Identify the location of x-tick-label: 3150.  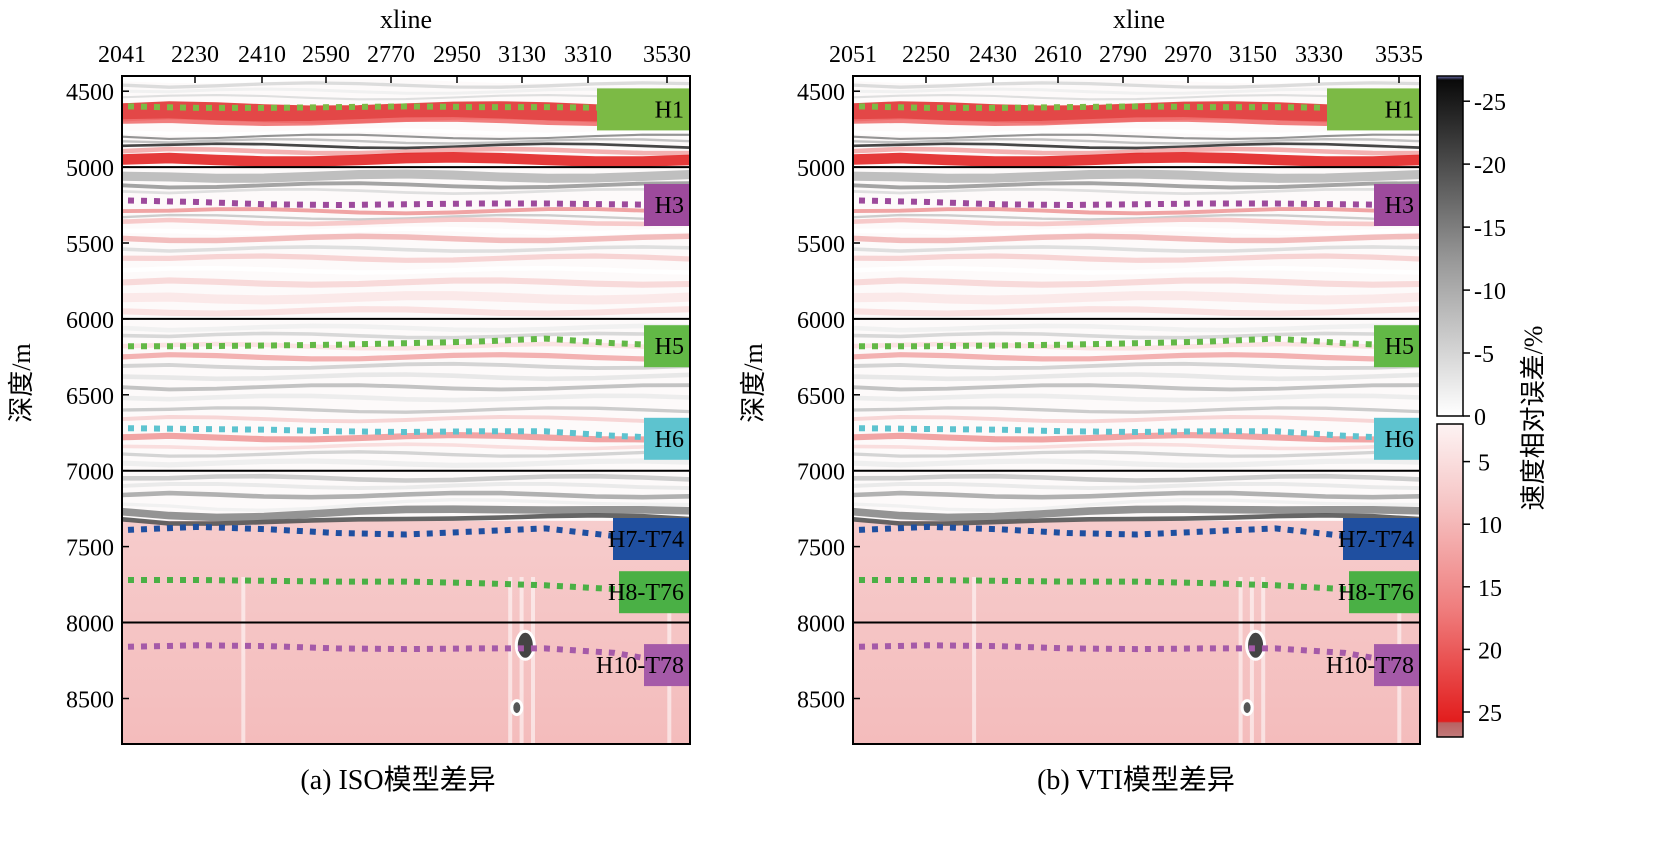
(1253, 55).